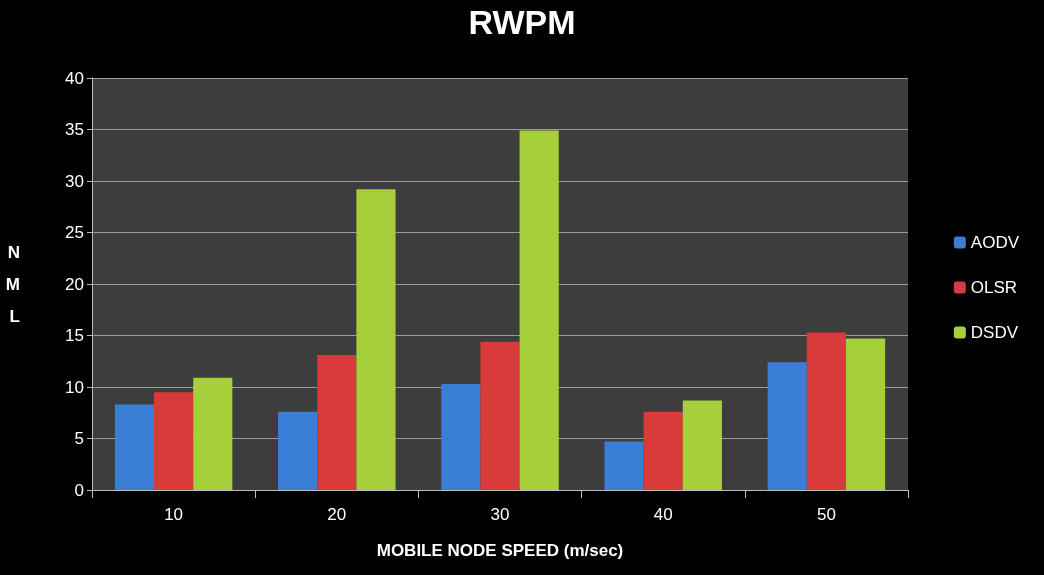 The height and width of the screenshot is (575, 1044). Describe the element at coordinates (995, 242) in the screenshot. I see `legend-label: AODV` at that location.